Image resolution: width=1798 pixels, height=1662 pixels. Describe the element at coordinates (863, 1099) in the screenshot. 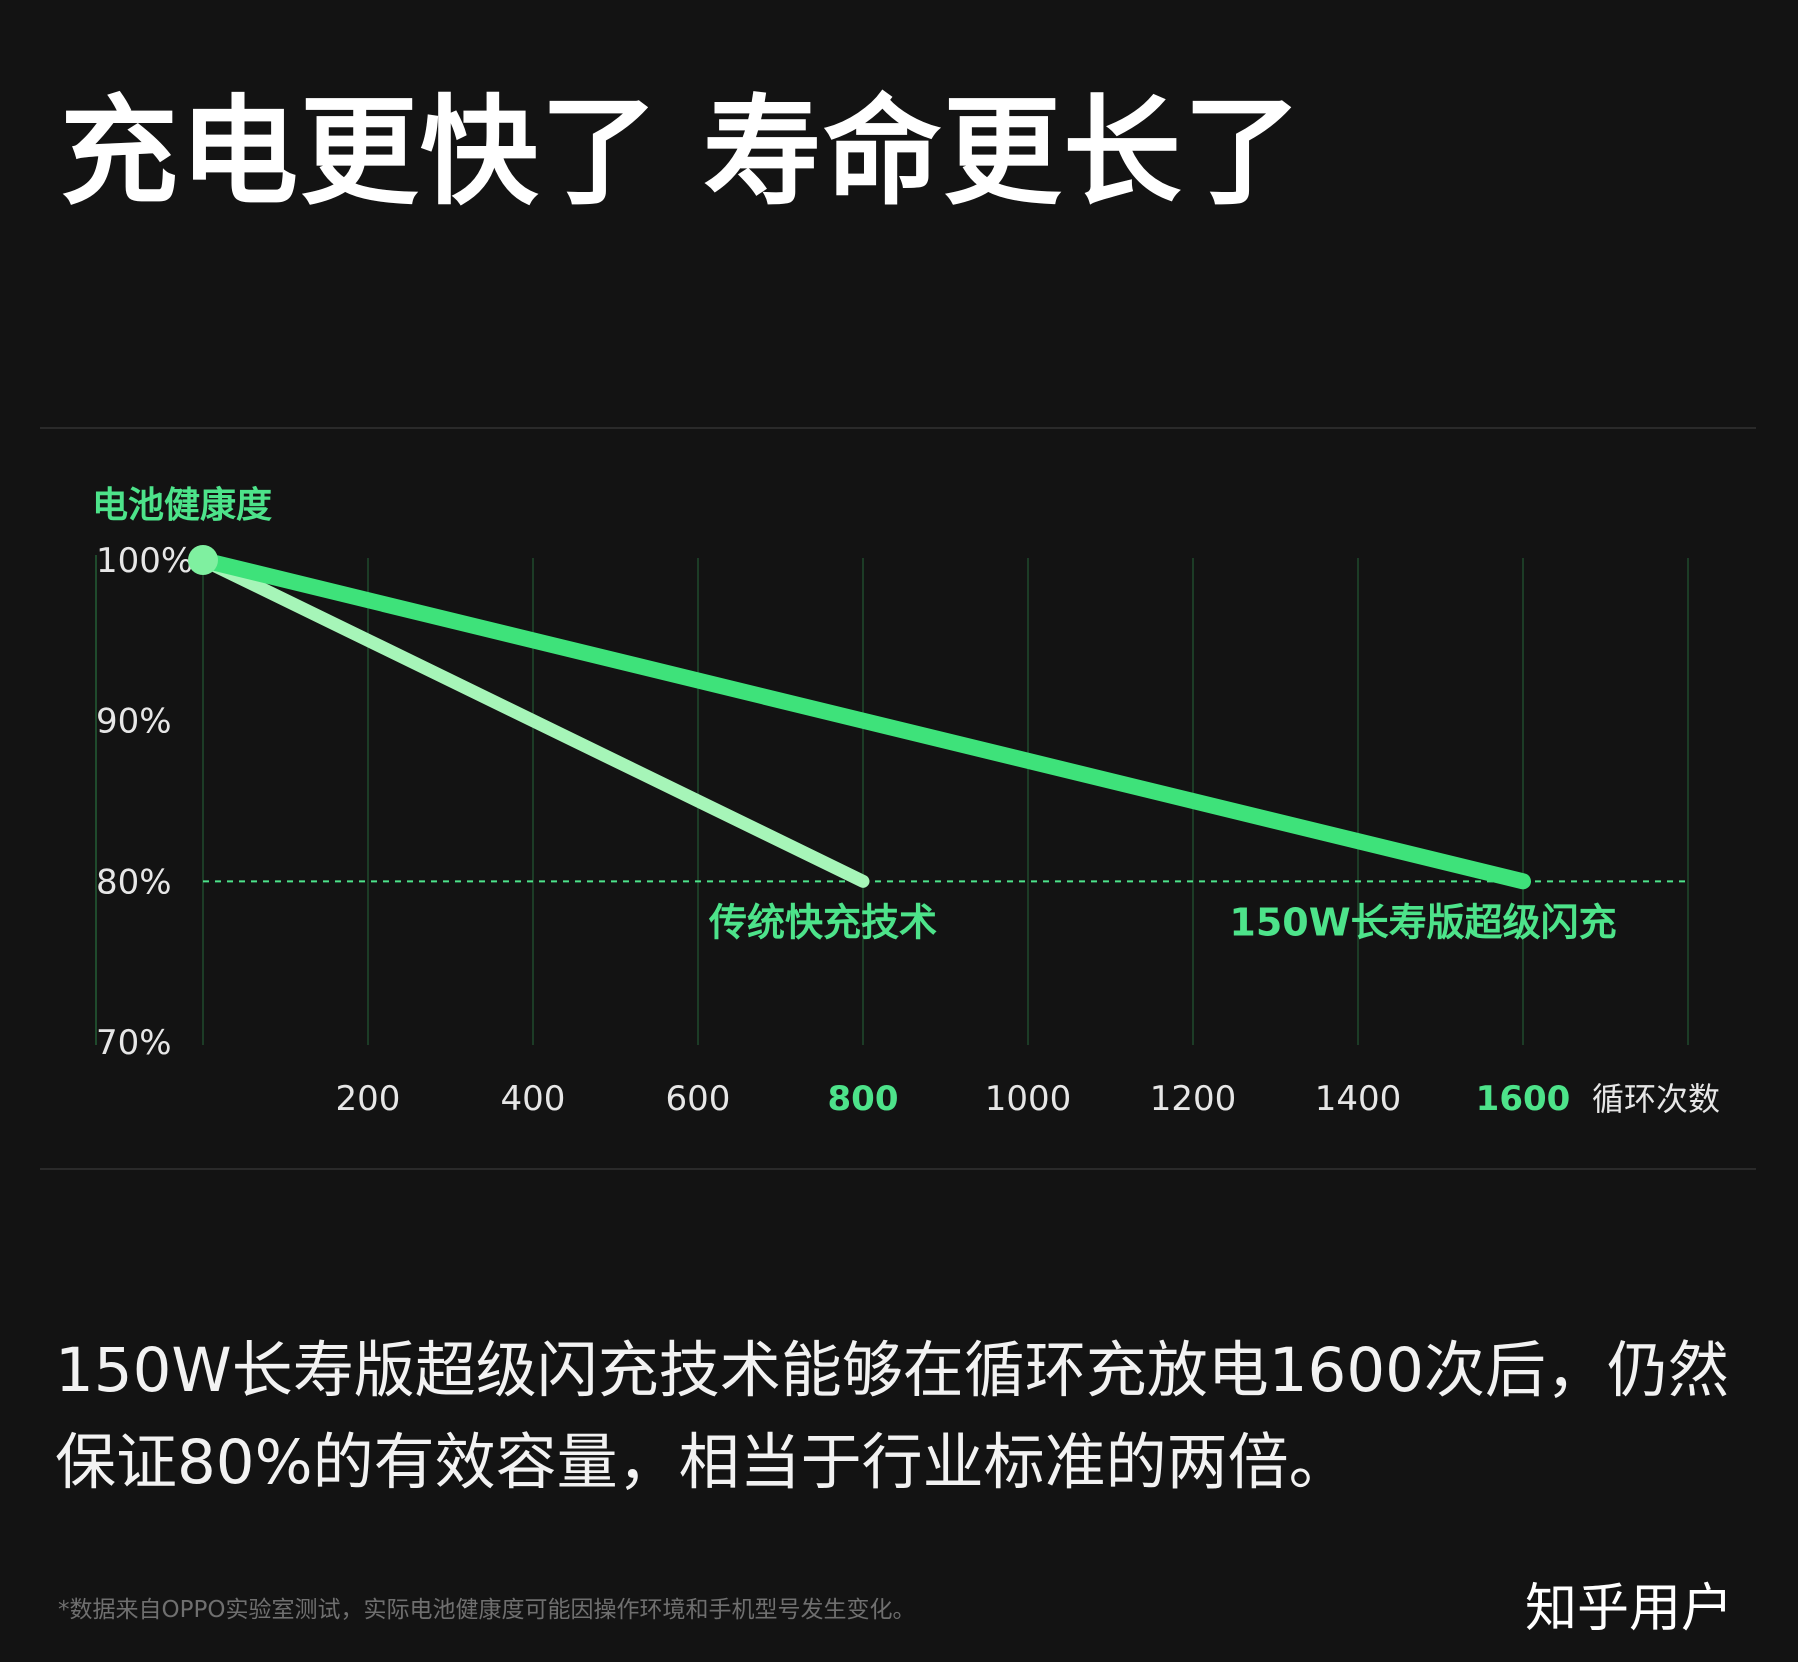

I see `x-tick-label: 800` at that location.